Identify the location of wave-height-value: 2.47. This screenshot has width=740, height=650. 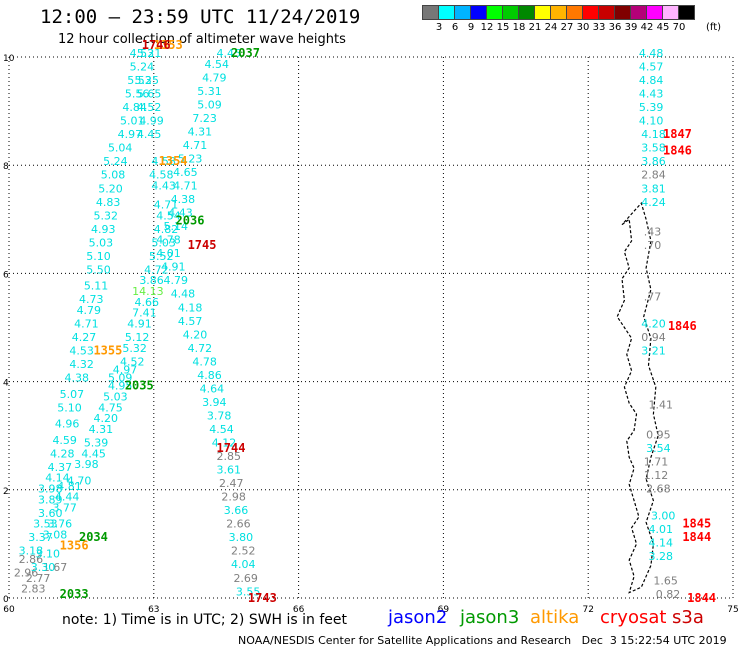
(231, 483).